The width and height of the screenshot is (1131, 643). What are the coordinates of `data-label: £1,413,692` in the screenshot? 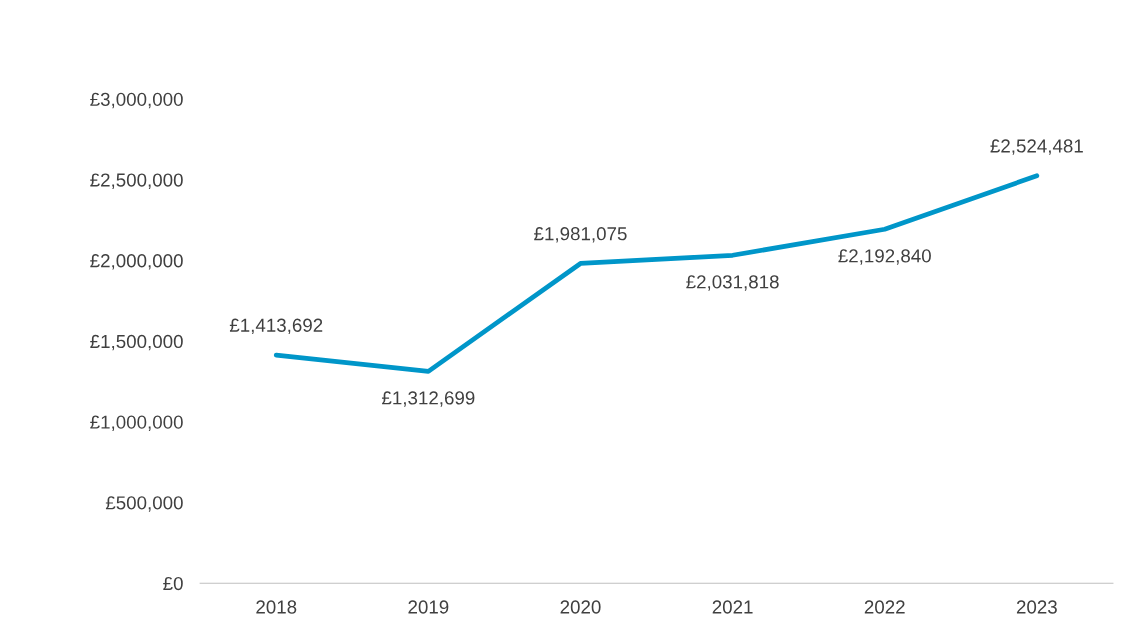 It's located at (276, 326).